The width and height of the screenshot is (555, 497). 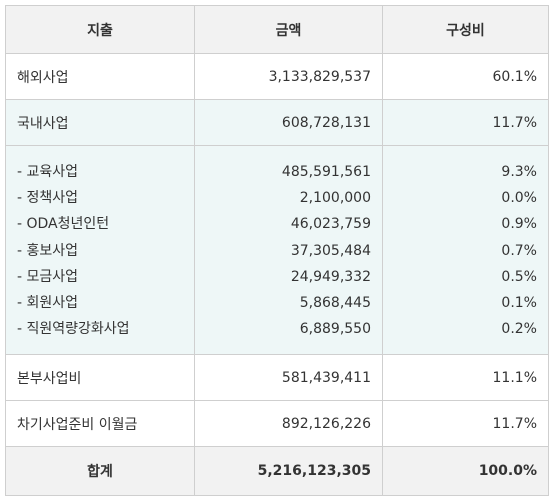 I want to click on sub-item-amount: 46,023,759, so click(x=330, y=224).